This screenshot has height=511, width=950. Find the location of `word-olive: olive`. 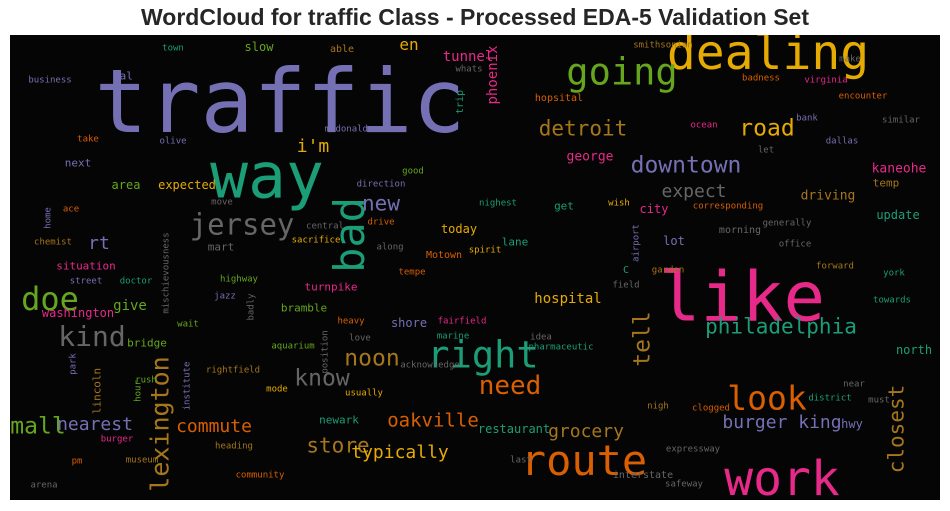

word-olive: olive is located at coordinates (173, 141).